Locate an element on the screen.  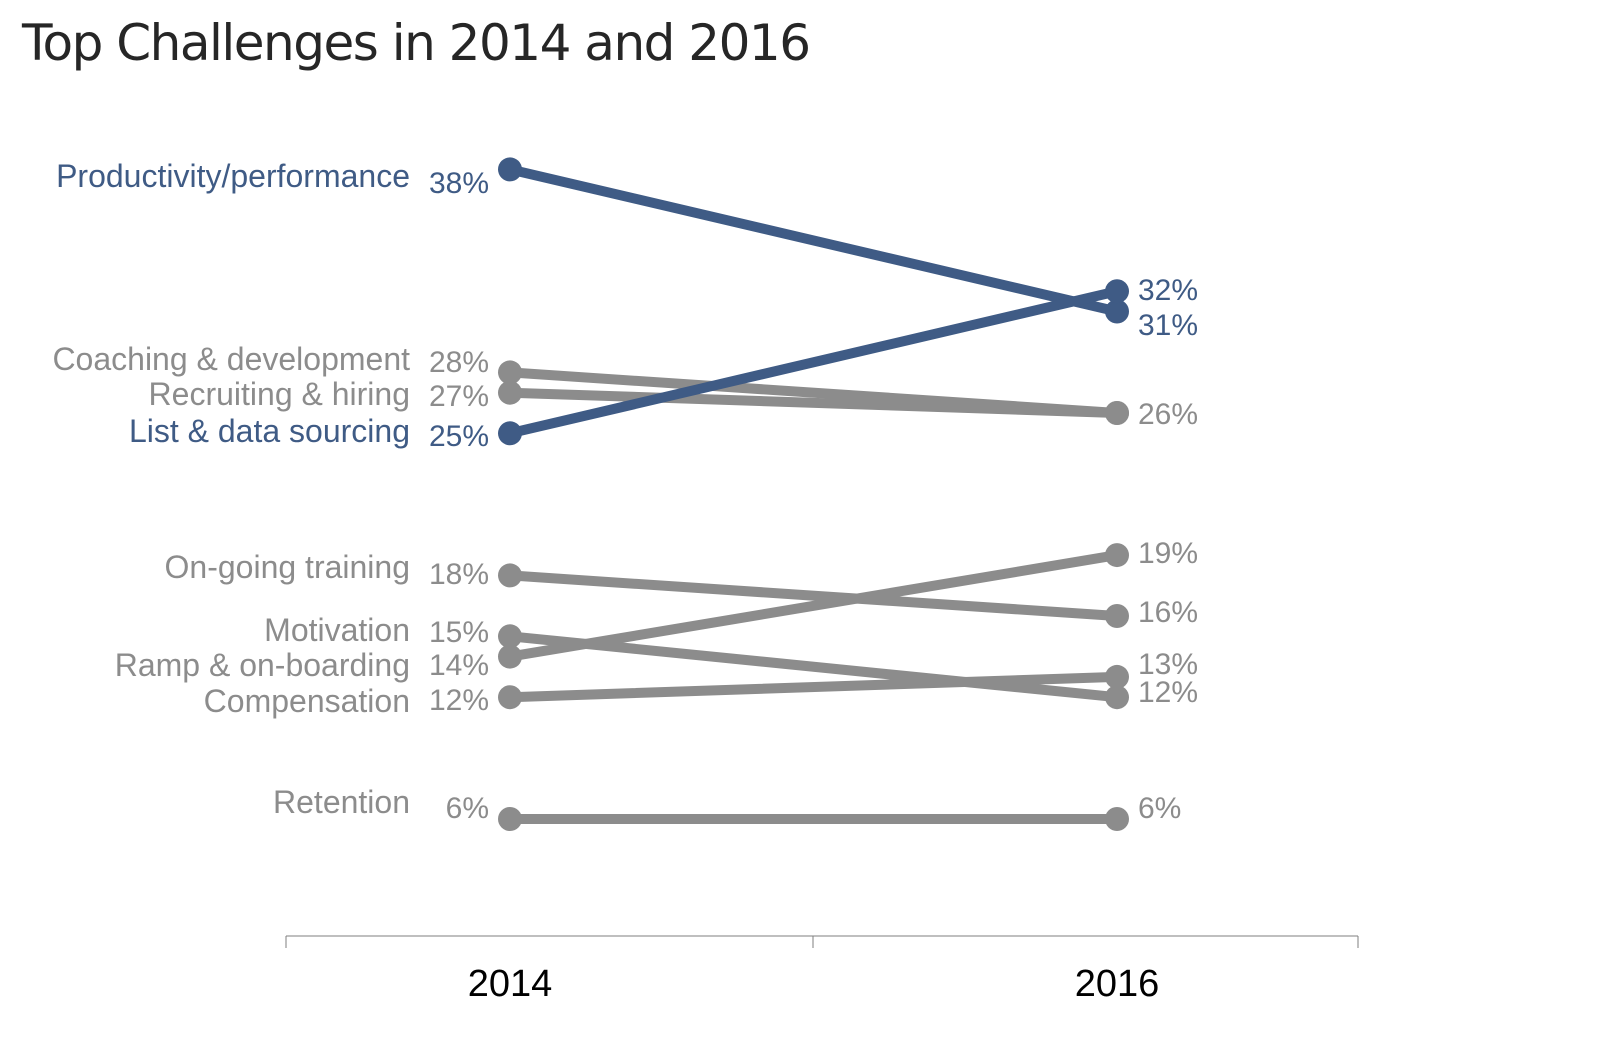
marker-2014-ramp-on-boarding is located at coordinates (510, 656).